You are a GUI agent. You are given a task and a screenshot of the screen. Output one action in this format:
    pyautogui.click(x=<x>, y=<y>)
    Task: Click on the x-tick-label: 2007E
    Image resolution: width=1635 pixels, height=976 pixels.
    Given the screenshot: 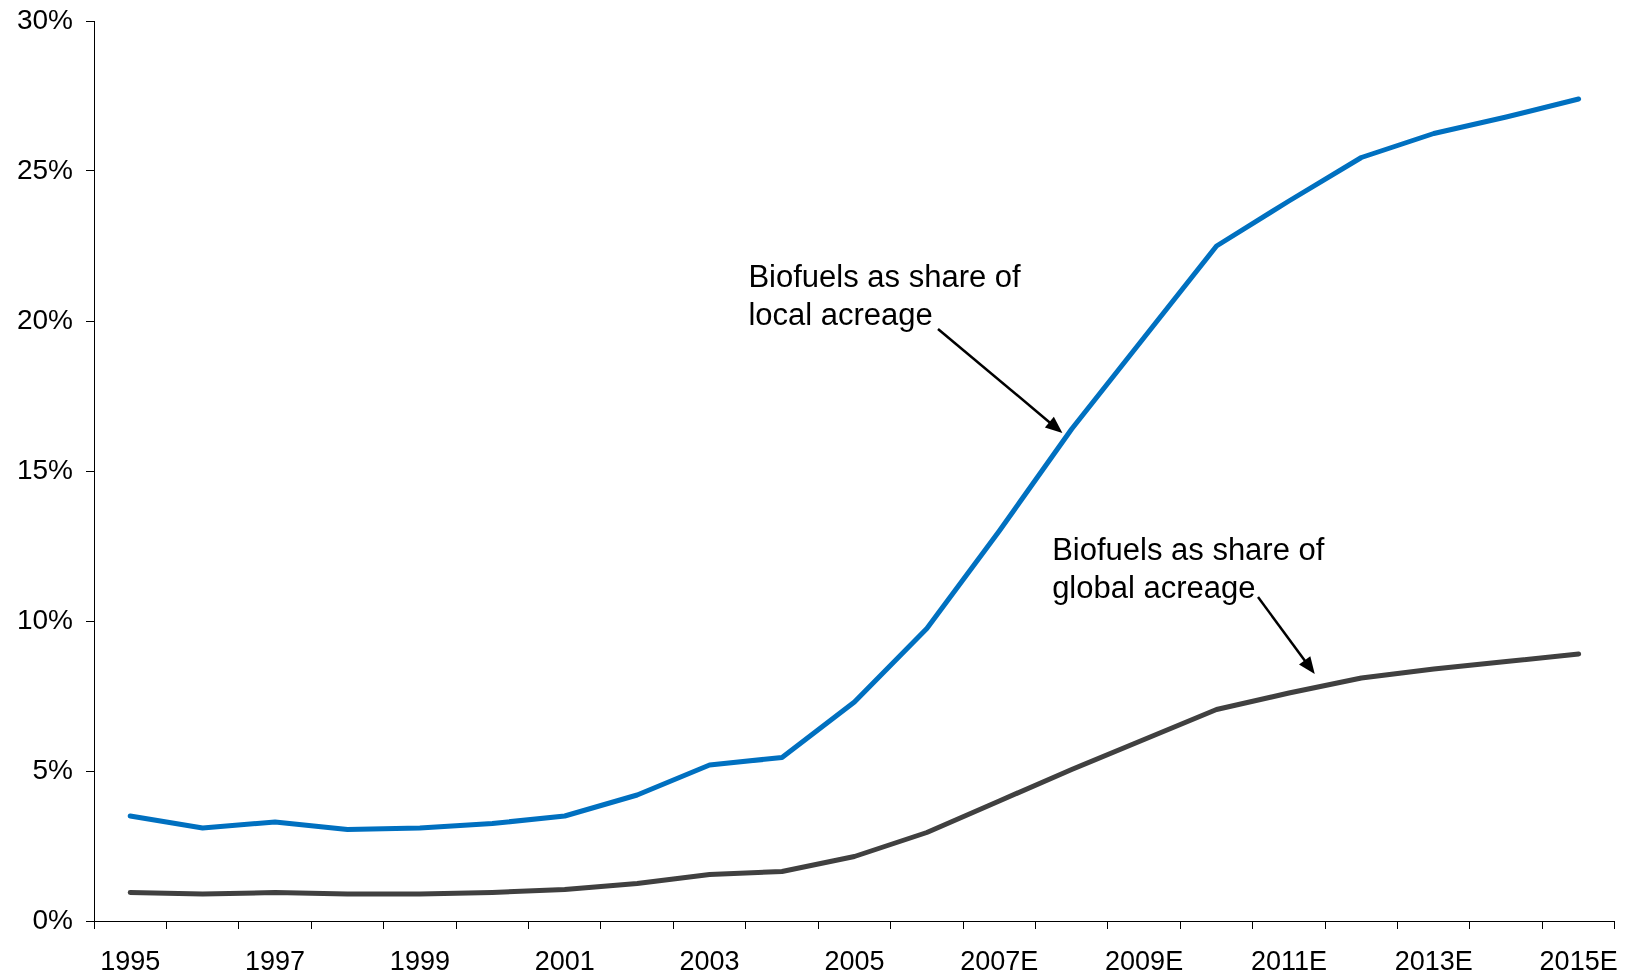 What is the action you would take?
    pyautogui.click(x=999, y=960)
    